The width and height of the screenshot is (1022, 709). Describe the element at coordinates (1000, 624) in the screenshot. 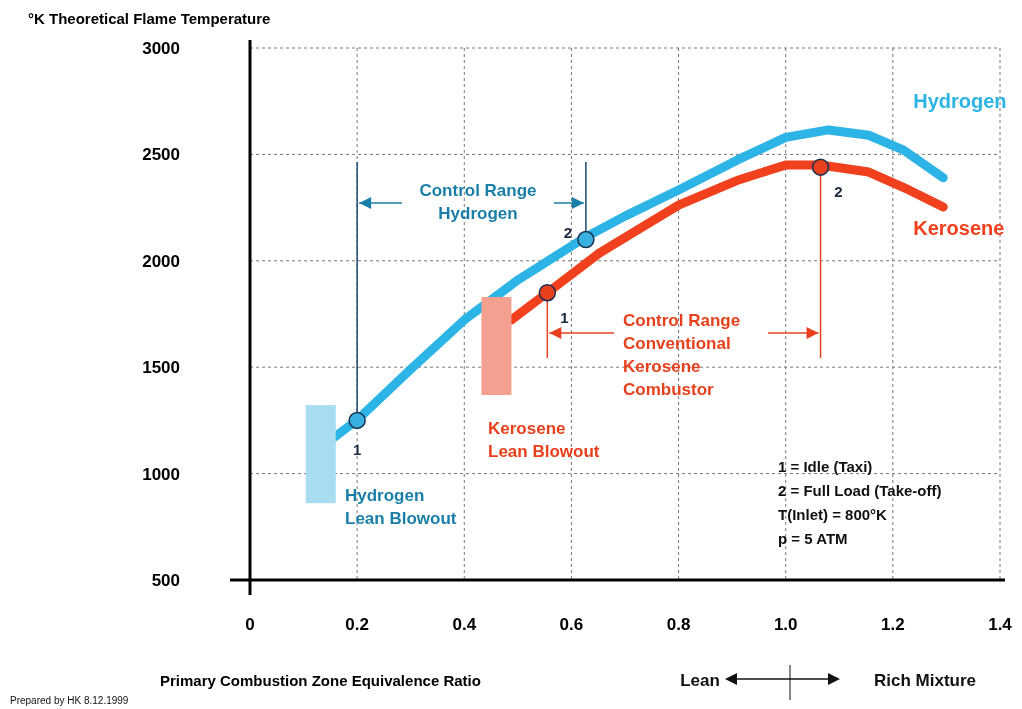

I see `x-tick-label: 1.4` at that location.